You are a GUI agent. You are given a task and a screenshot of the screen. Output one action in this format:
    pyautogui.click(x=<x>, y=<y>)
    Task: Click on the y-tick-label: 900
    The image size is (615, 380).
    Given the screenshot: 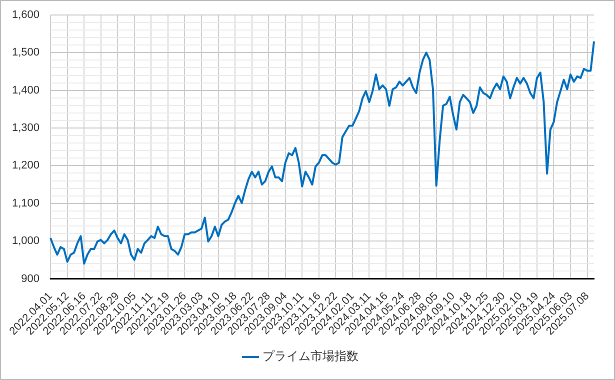 What is the action you would take?
    pyautogui.click(x=30, y=278)
    